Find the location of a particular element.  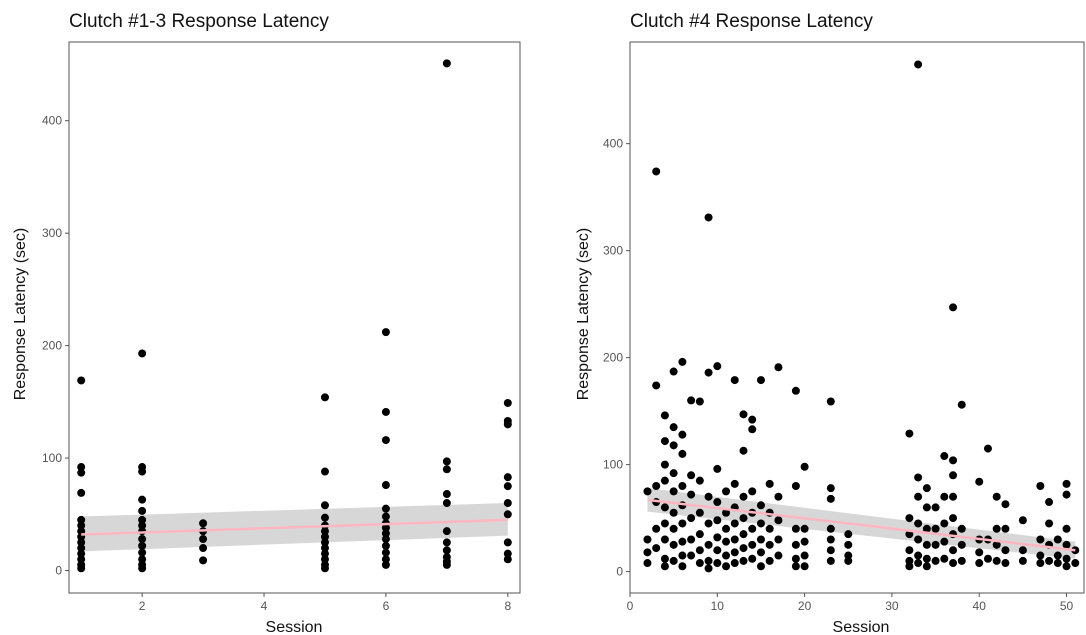

x-tick-label: 6 is located at coordinates (386, 606).